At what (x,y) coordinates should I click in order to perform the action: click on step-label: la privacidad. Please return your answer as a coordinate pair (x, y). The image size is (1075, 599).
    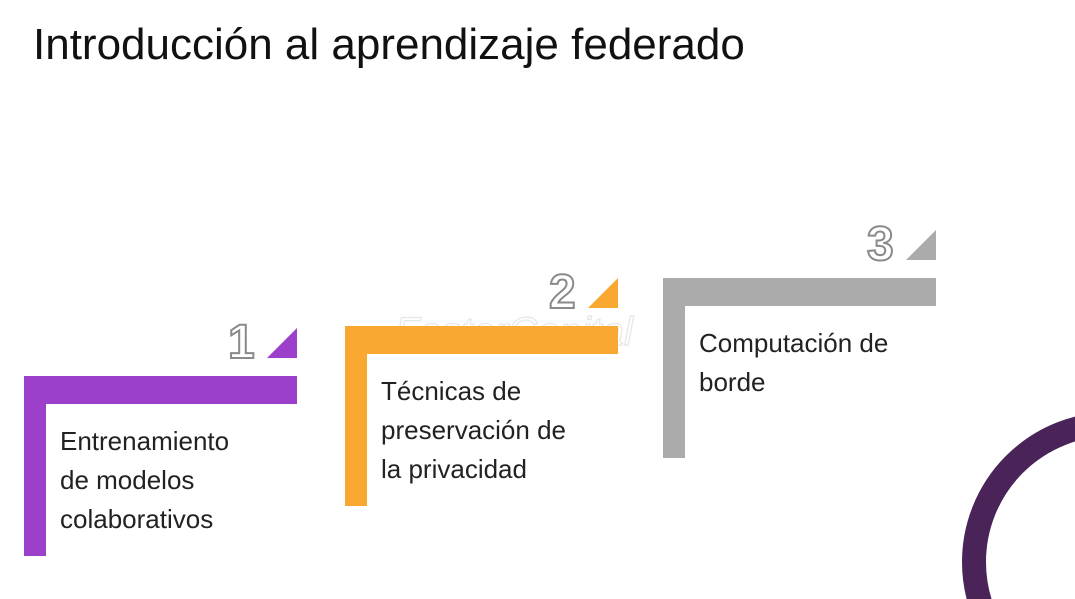
    Looking at the image, I should click on (454, 469).